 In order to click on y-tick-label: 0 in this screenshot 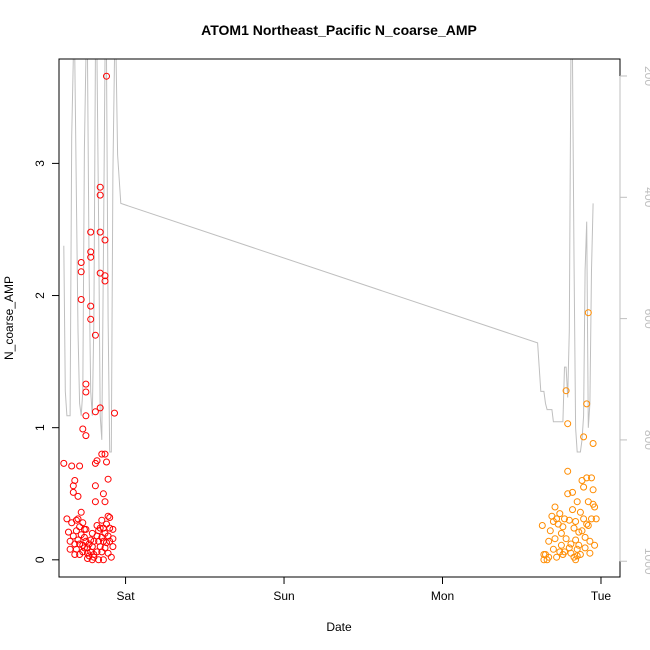, I will do `click(40, 559)`.